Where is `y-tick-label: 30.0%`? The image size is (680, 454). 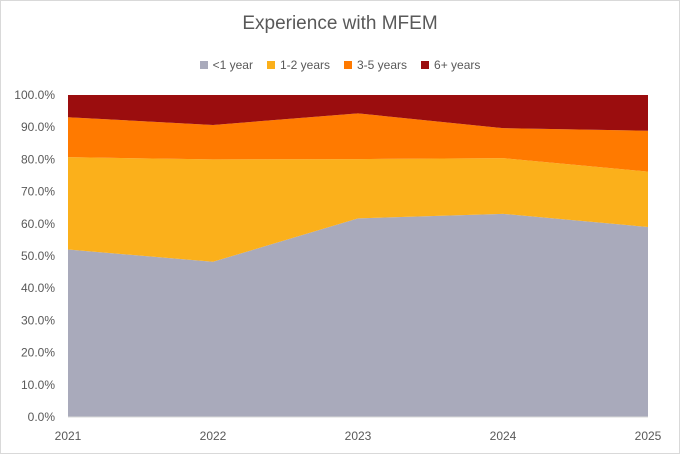 y-tick-label: 30.0% is located at coordinates (38, 320).